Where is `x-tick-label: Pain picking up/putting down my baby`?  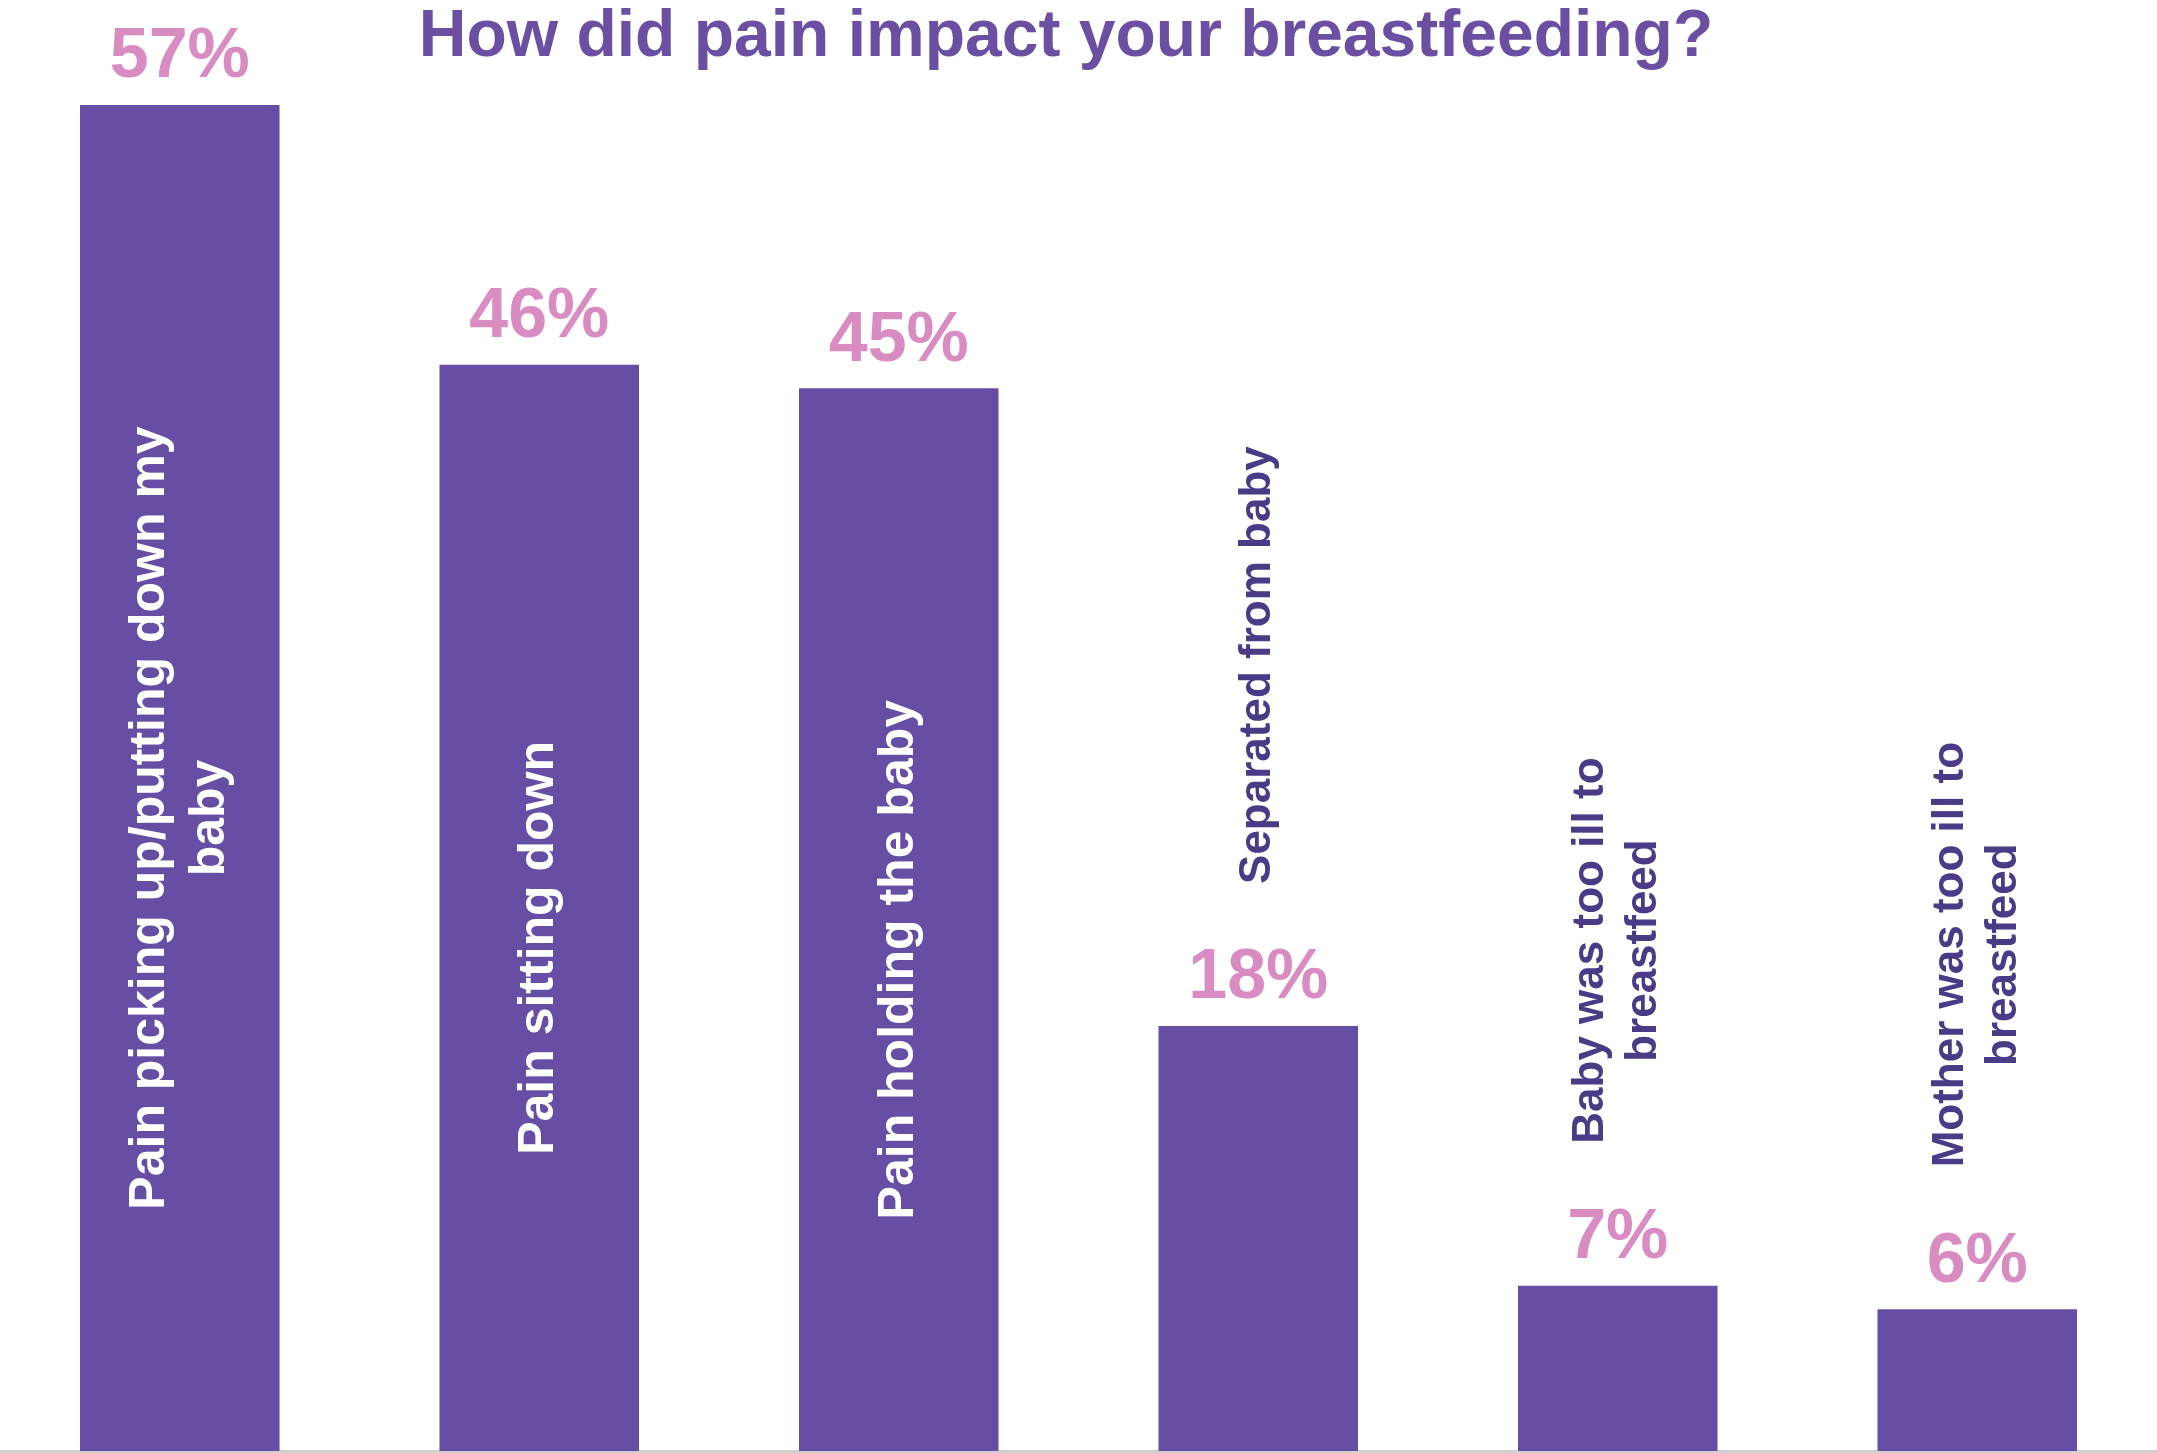 x-tick-label: Pain picking up/putting down my baby is located at coordinates (176, 818).